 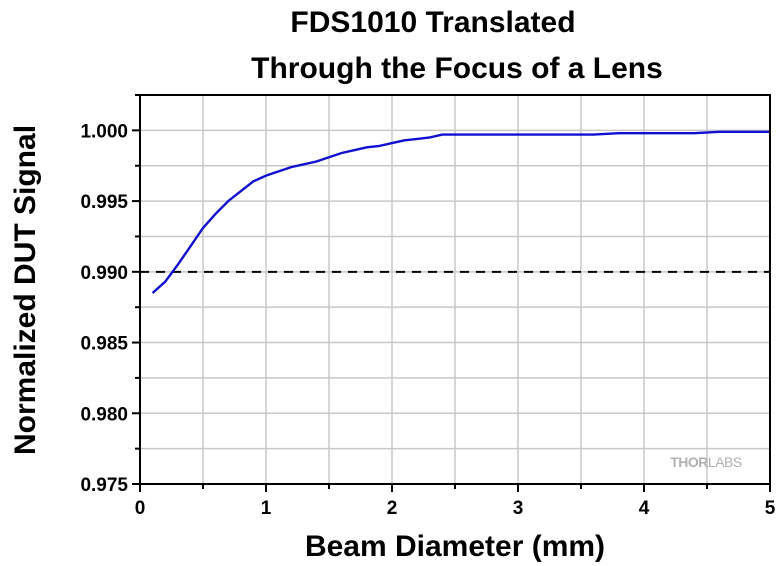 What do you see at coordinates (266, 508) in the screenshot?
I see `x-tick-label: 1` at bounding box center [266, 508].